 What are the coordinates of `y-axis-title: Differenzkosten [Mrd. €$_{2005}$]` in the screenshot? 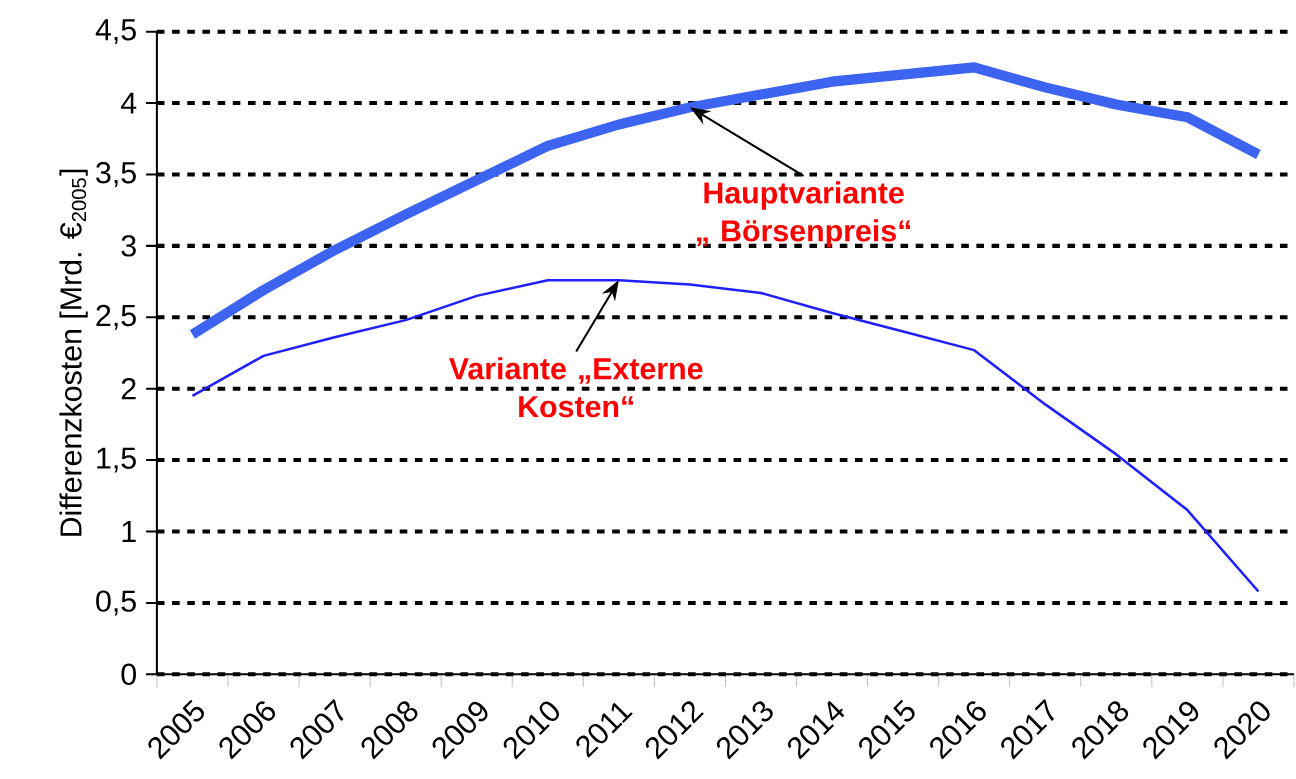 It's located at (73, 352).